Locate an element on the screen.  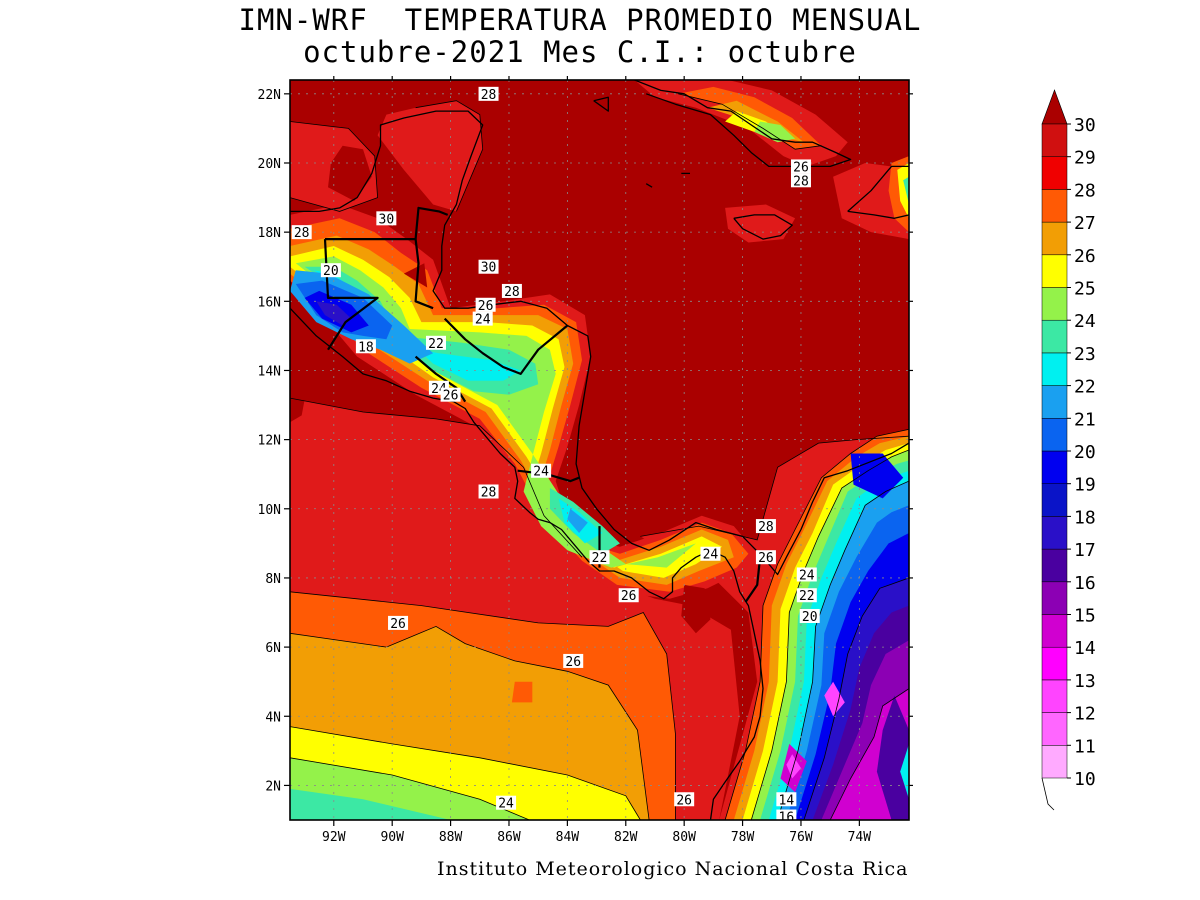
contour-label-text: 30 is located at coordinates (489, 268).